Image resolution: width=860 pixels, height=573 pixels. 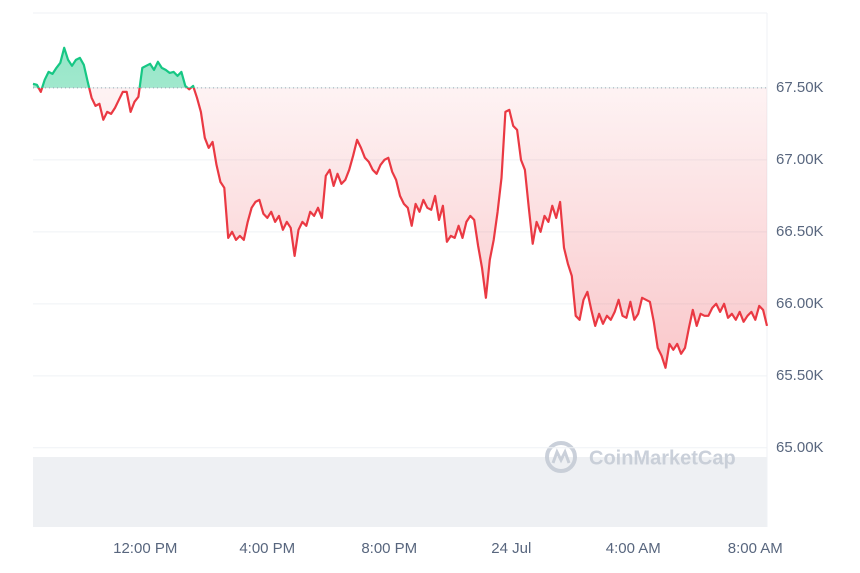 I want to click on y-tick-label: 65.50K, so click(x=800, y=375).